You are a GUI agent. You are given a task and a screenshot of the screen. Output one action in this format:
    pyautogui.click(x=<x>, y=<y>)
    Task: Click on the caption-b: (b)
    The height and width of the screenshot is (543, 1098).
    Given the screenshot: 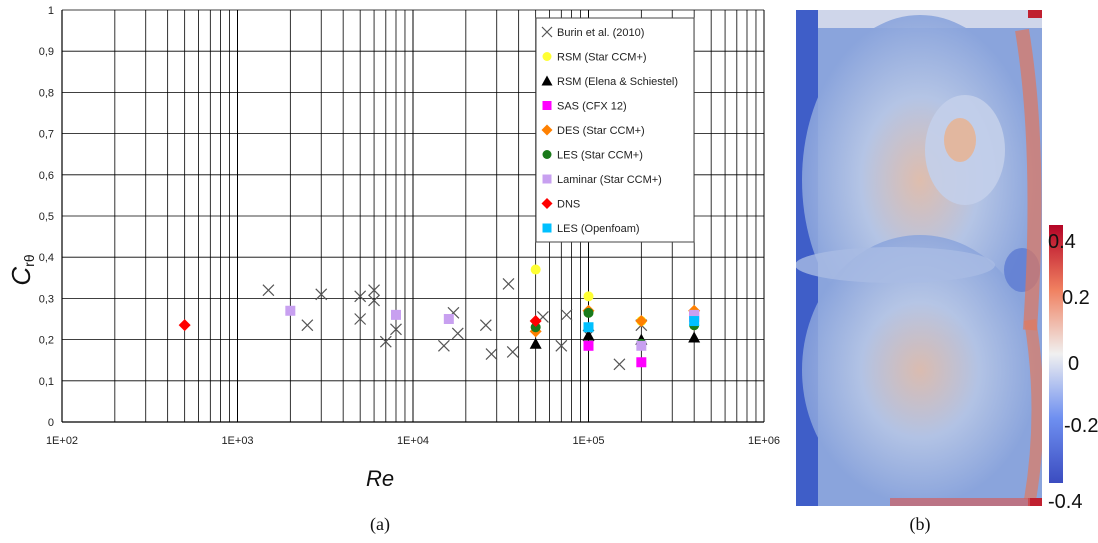 What is the action you would take?
    pyautogui.click(x=920, y=524)
    